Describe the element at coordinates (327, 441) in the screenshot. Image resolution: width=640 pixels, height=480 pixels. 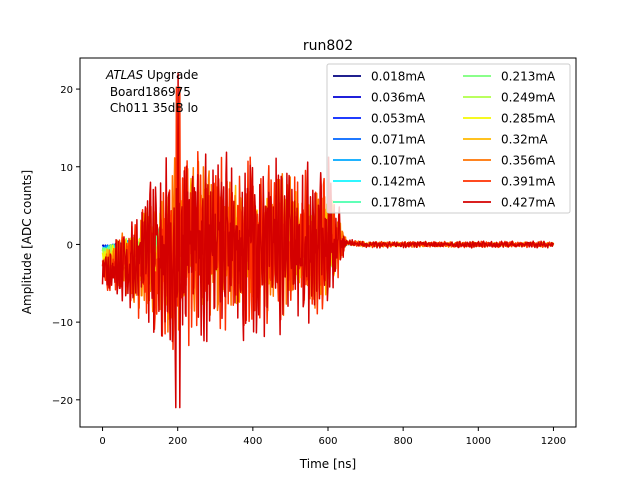
I see `x-tick-label: 600` at that location.